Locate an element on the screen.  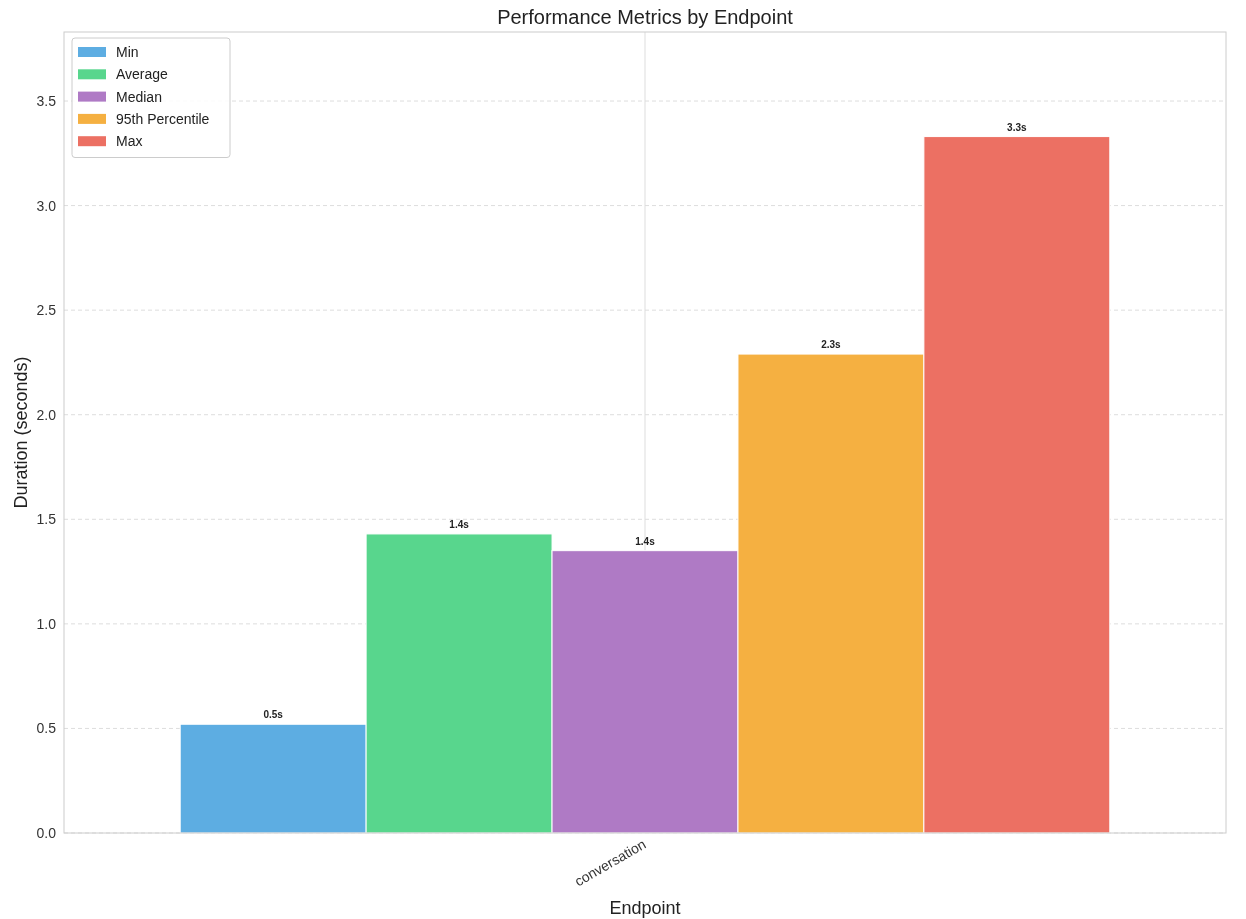
y-tick-label: 2.5 is located at coordinates (46, 310).